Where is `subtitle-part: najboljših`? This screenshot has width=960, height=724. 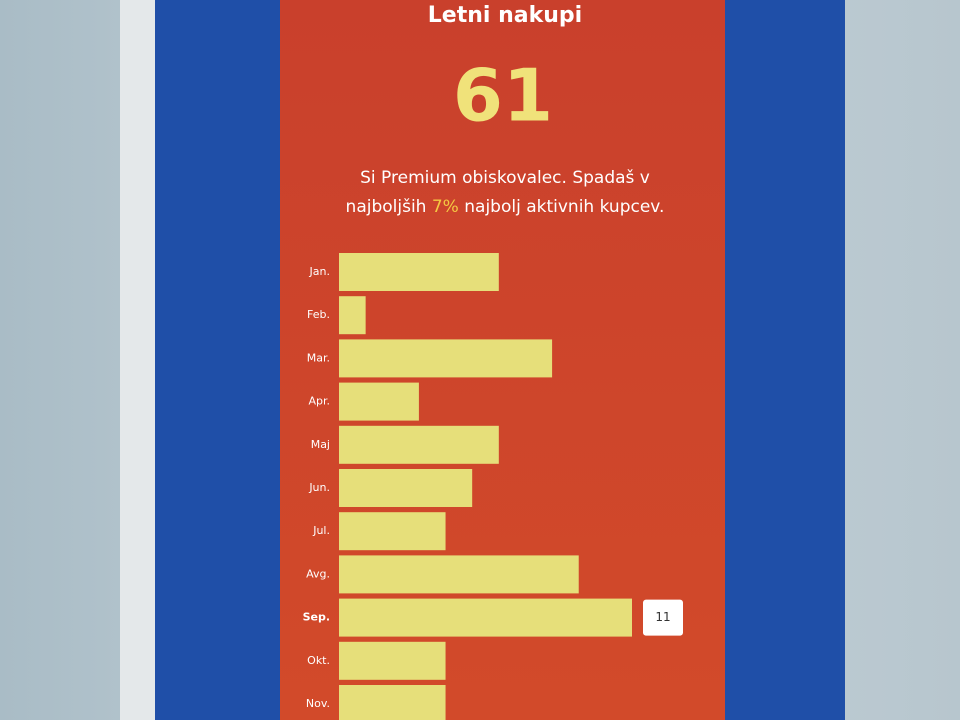 subtitle-part: najboljših is located at coordinates (389, 207).